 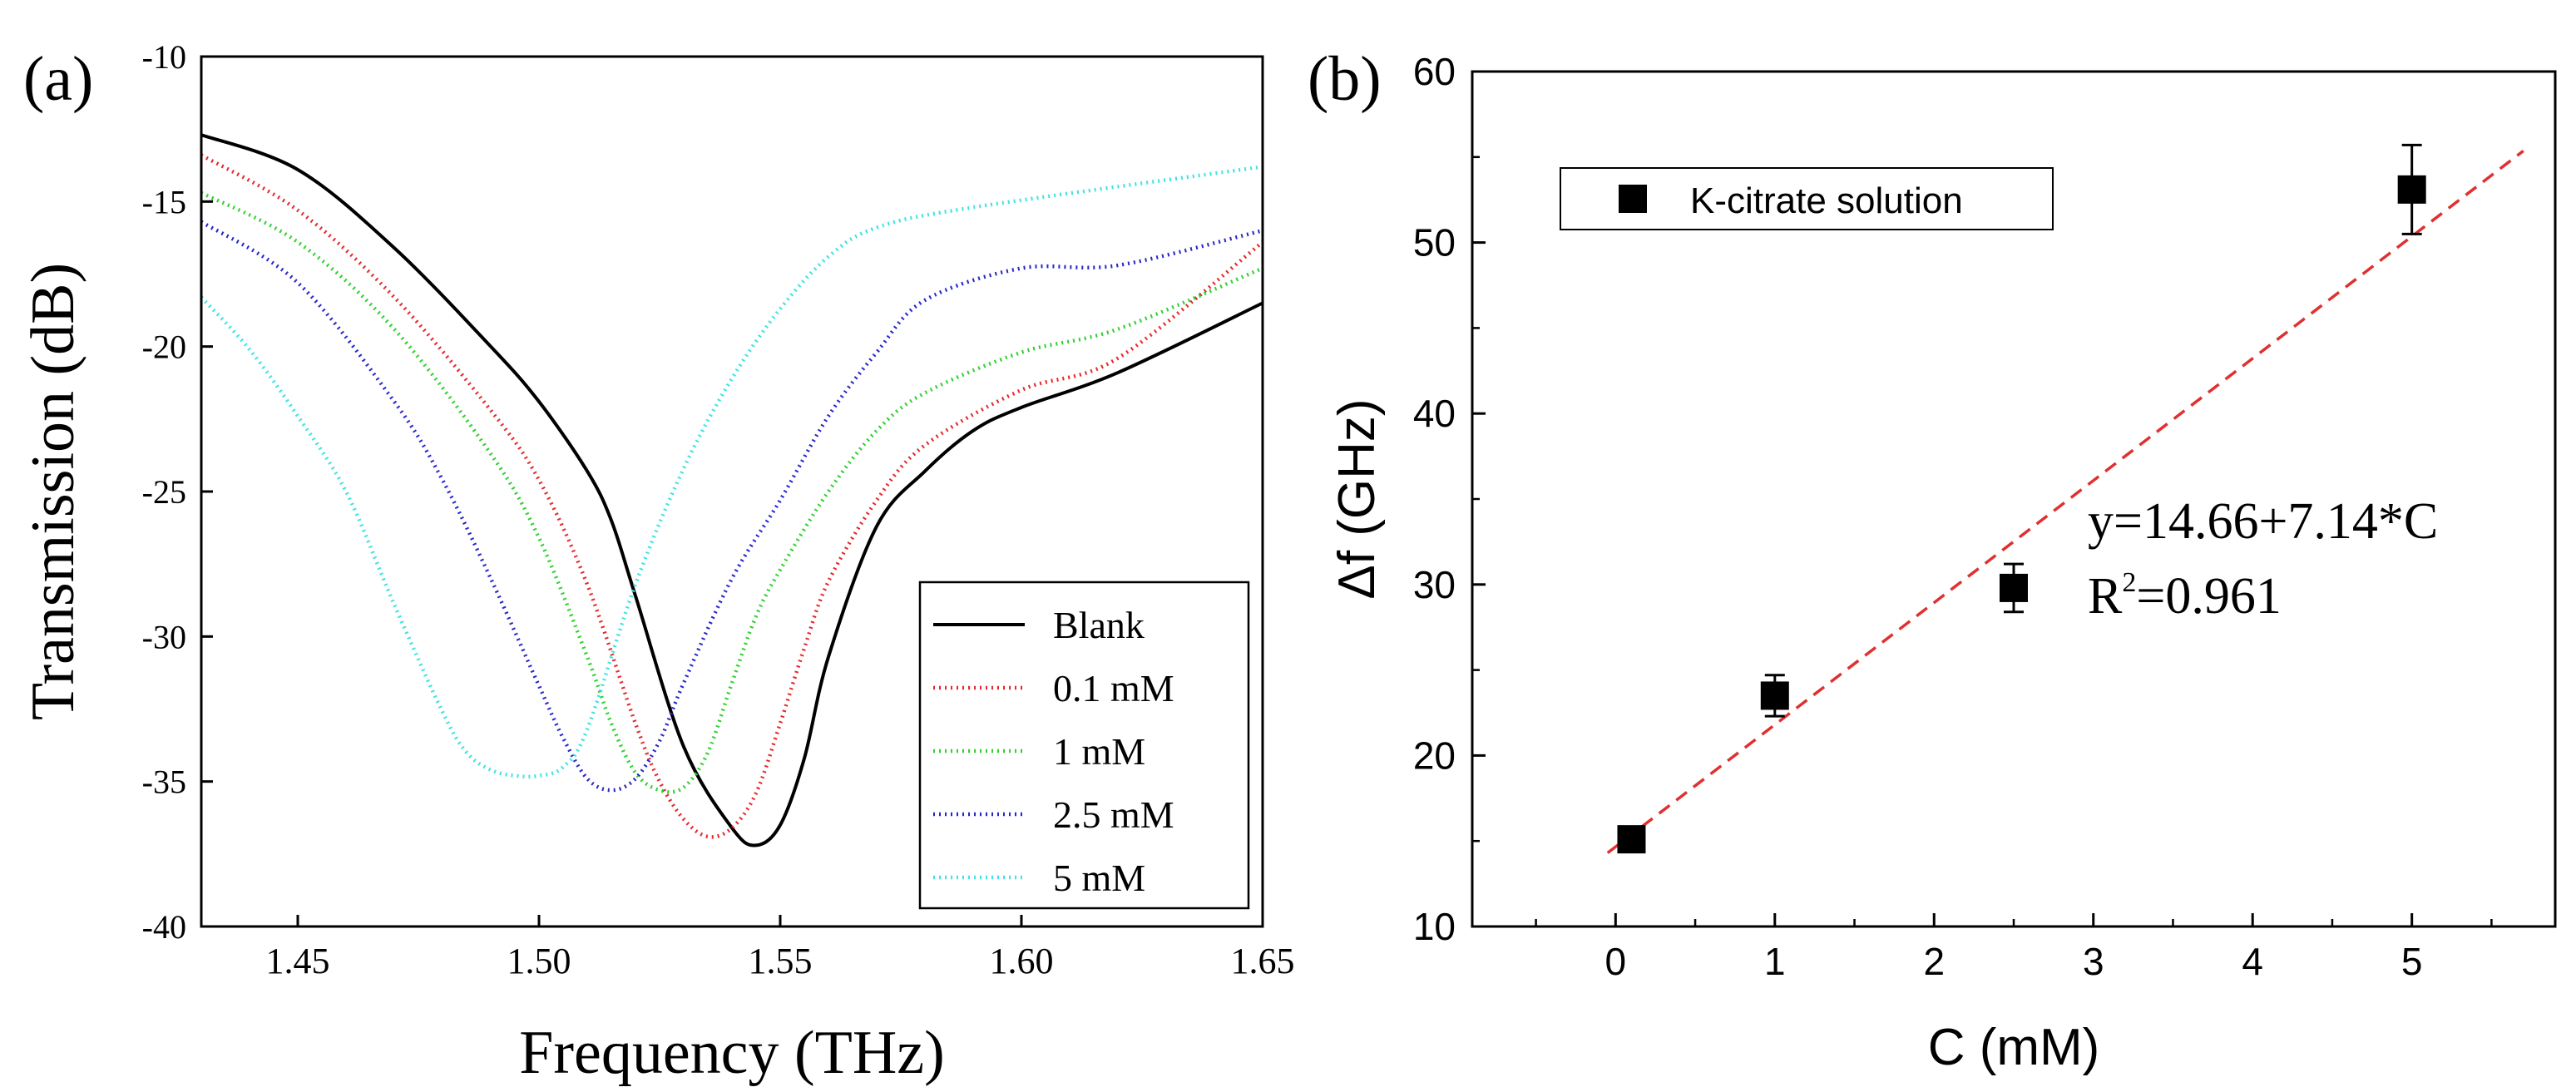 I want to click on legend-label-1: 0.1 mM, so click(x=1113, y=688).